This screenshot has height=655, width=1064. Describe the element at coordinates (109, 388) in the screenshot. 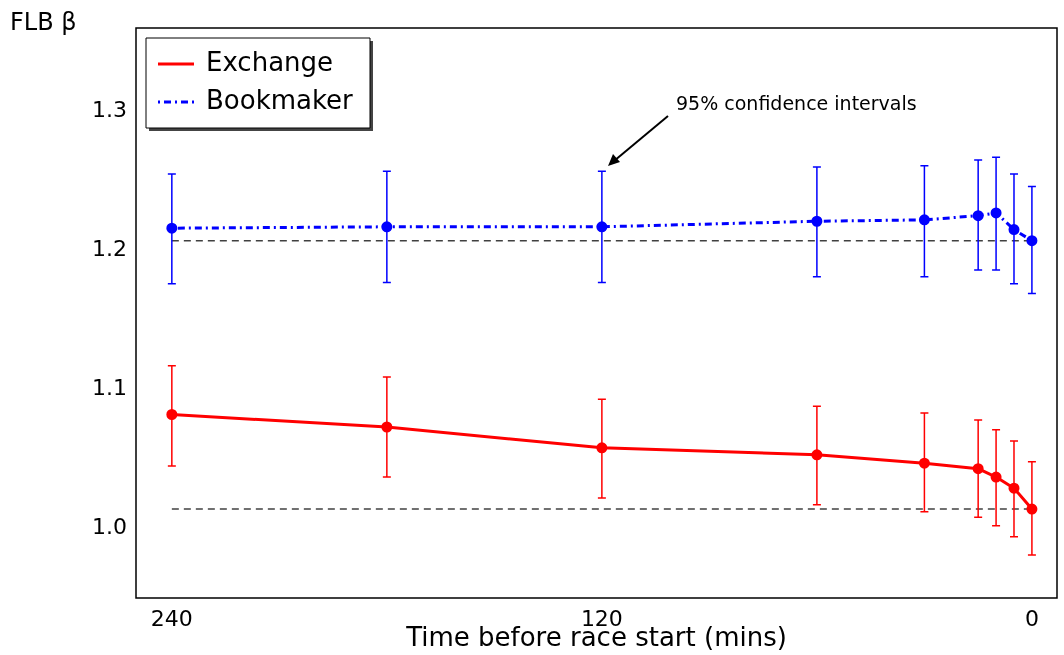

I see `y-tick-label: 1.1` at that location.